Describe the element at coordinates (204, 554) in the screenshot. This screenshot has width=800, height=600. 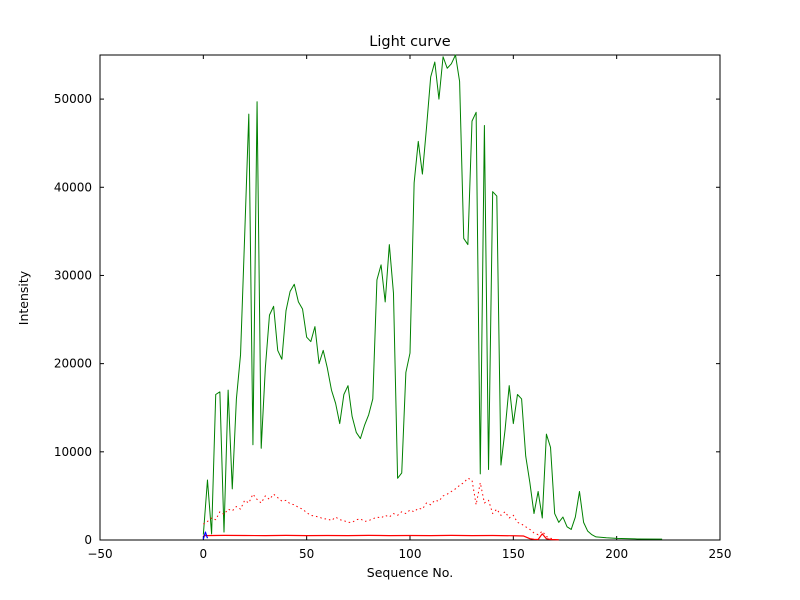
I see `x-tick-label: 0` at that location.